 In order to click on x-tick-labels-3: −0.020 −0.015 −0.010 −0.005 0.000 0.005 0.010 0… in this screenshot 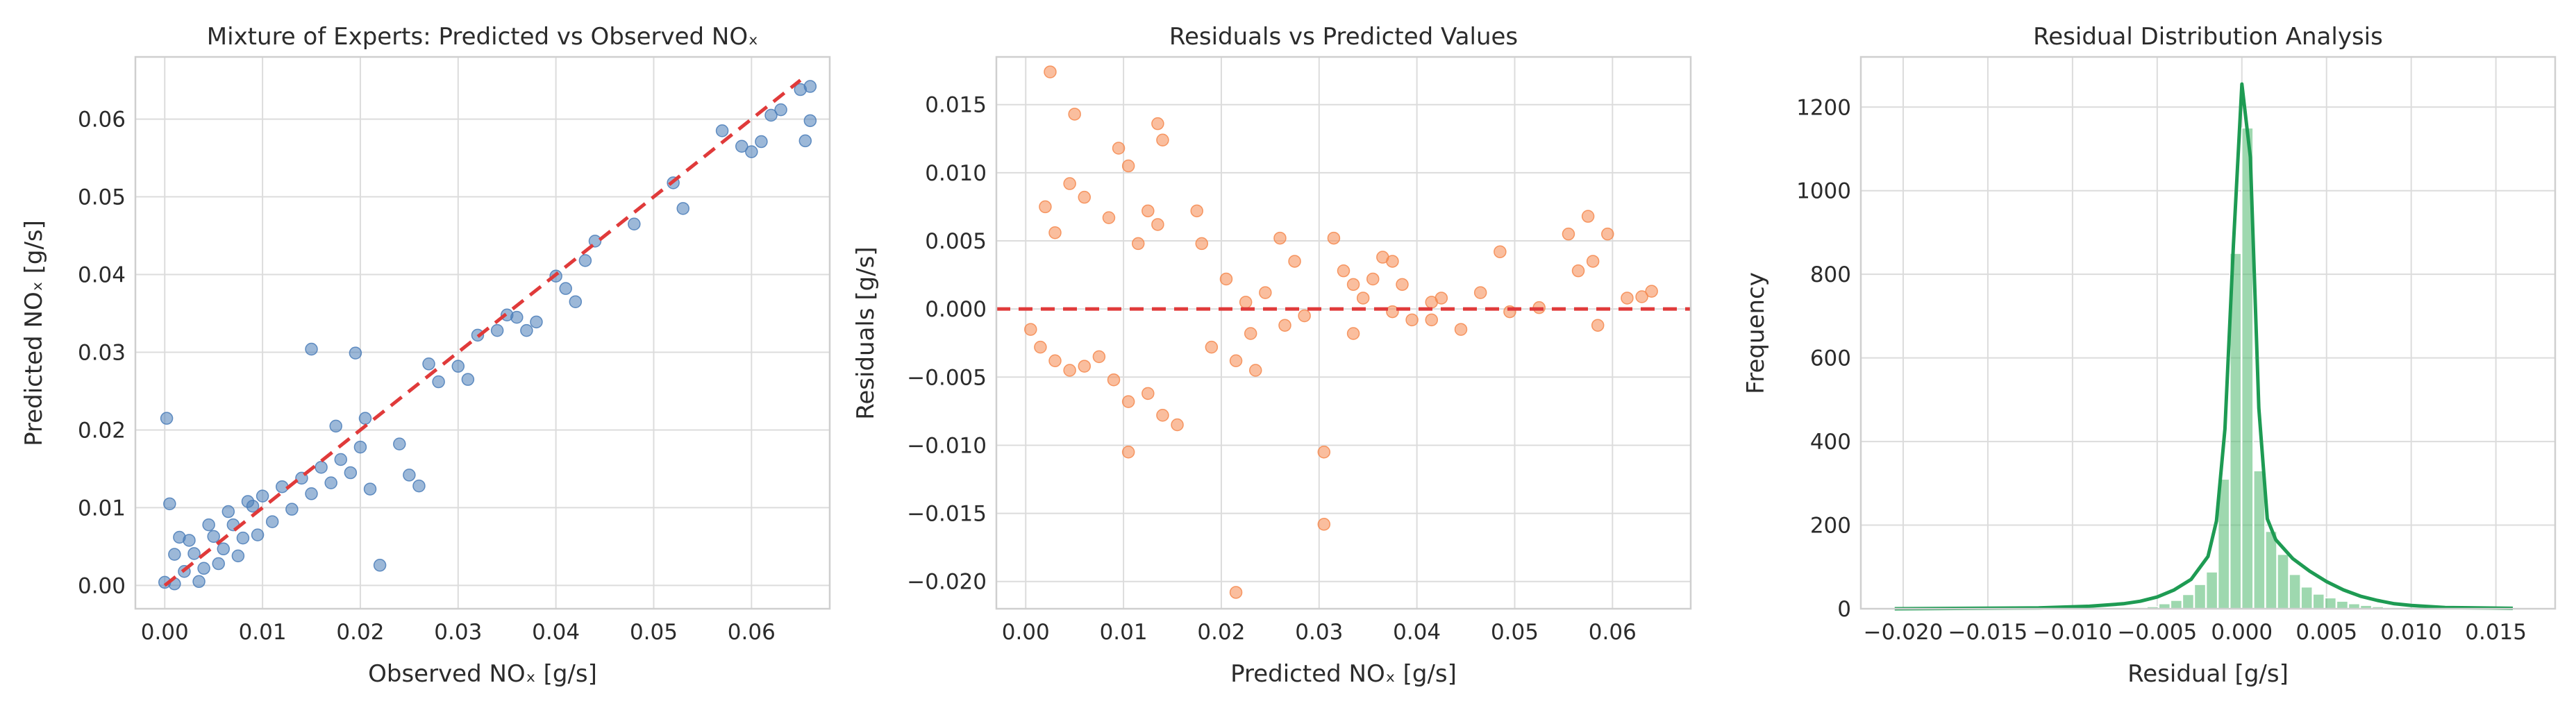, I will do `click(2195, 632)`.